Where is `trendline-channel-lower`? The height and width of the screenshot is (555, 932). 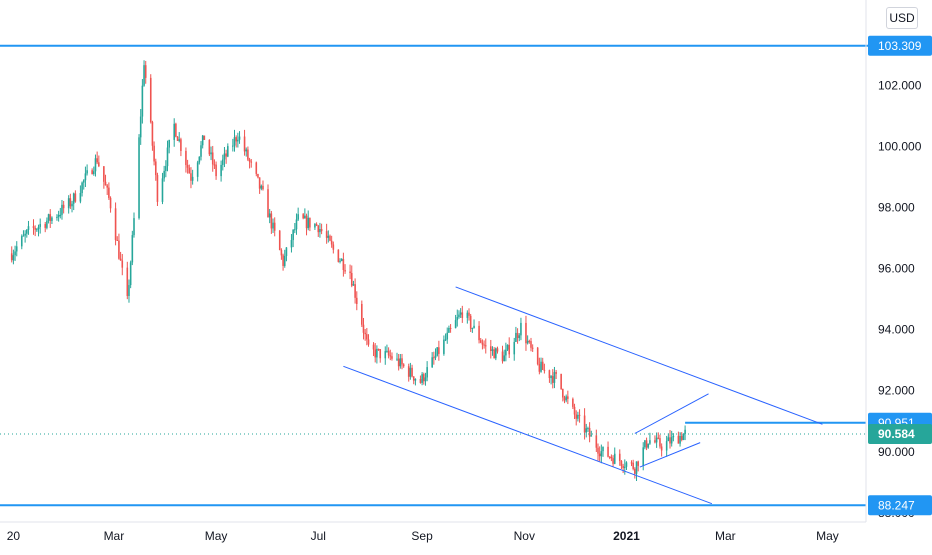
trendline-channel-lower is located at coordinates (528, 435).